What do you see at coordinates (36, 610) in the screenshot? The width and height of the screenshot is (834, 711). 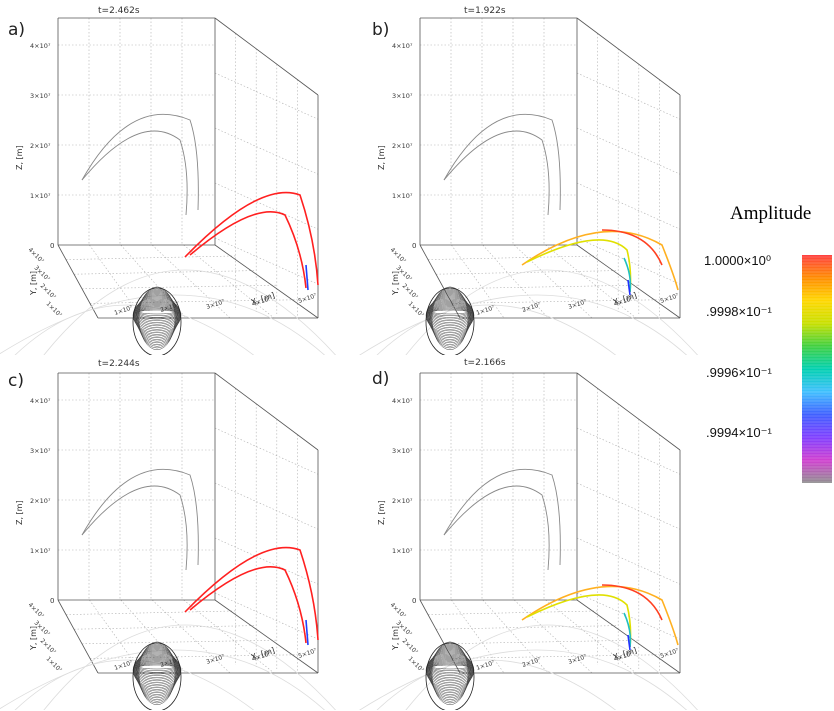 I see `y-tick-label: 4×10⁷` at bounding box center [36, 610].